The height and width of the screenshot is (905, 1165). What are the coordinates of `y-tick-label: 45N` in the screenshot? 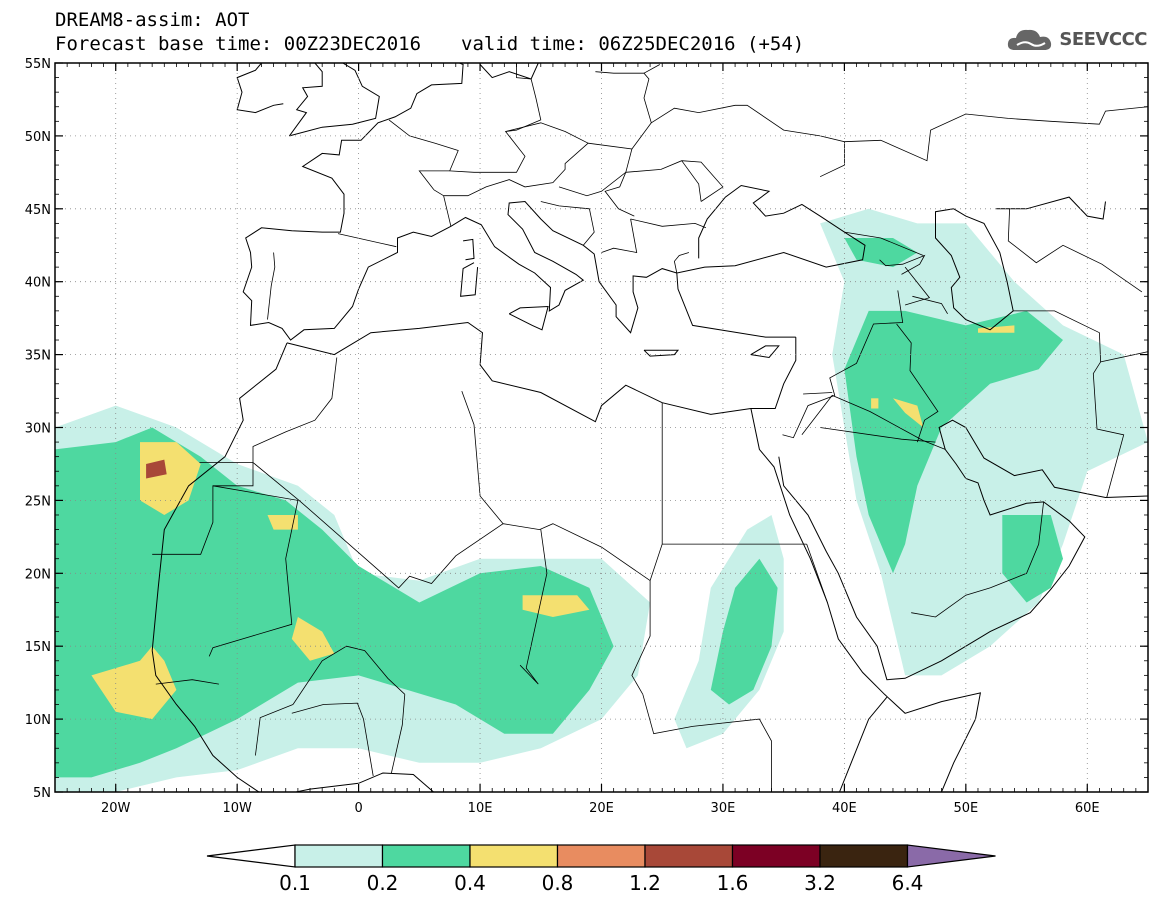 It's located at (38, 210).